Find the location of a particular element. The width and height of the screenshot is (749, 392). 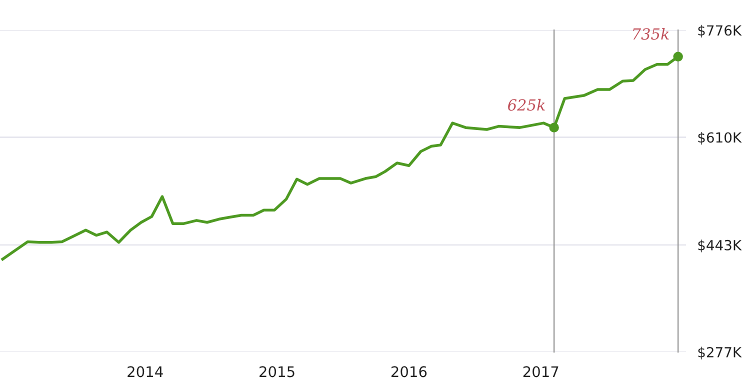

y-tick-label: $776K is located at coordinates (720, 31).